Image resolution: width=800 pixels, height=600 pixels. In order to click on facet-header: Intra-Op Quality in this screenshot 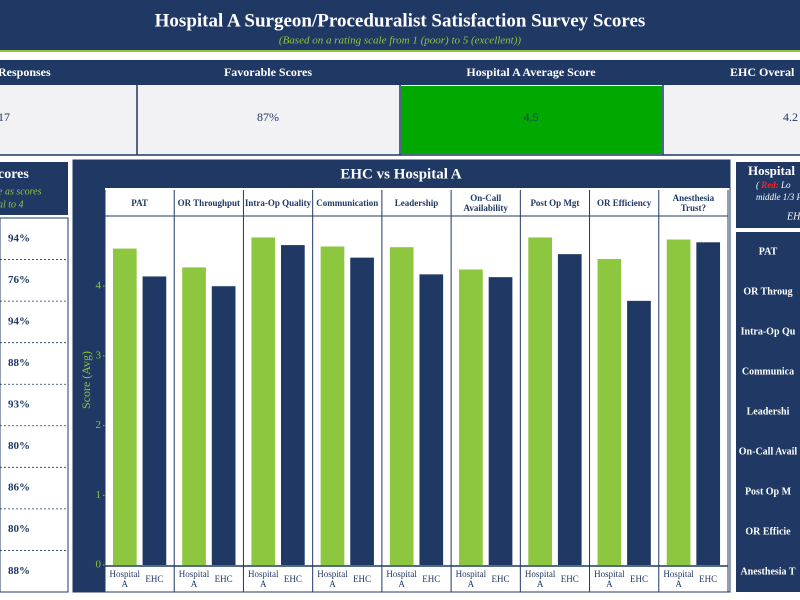, I will do `click(278, 203)`.